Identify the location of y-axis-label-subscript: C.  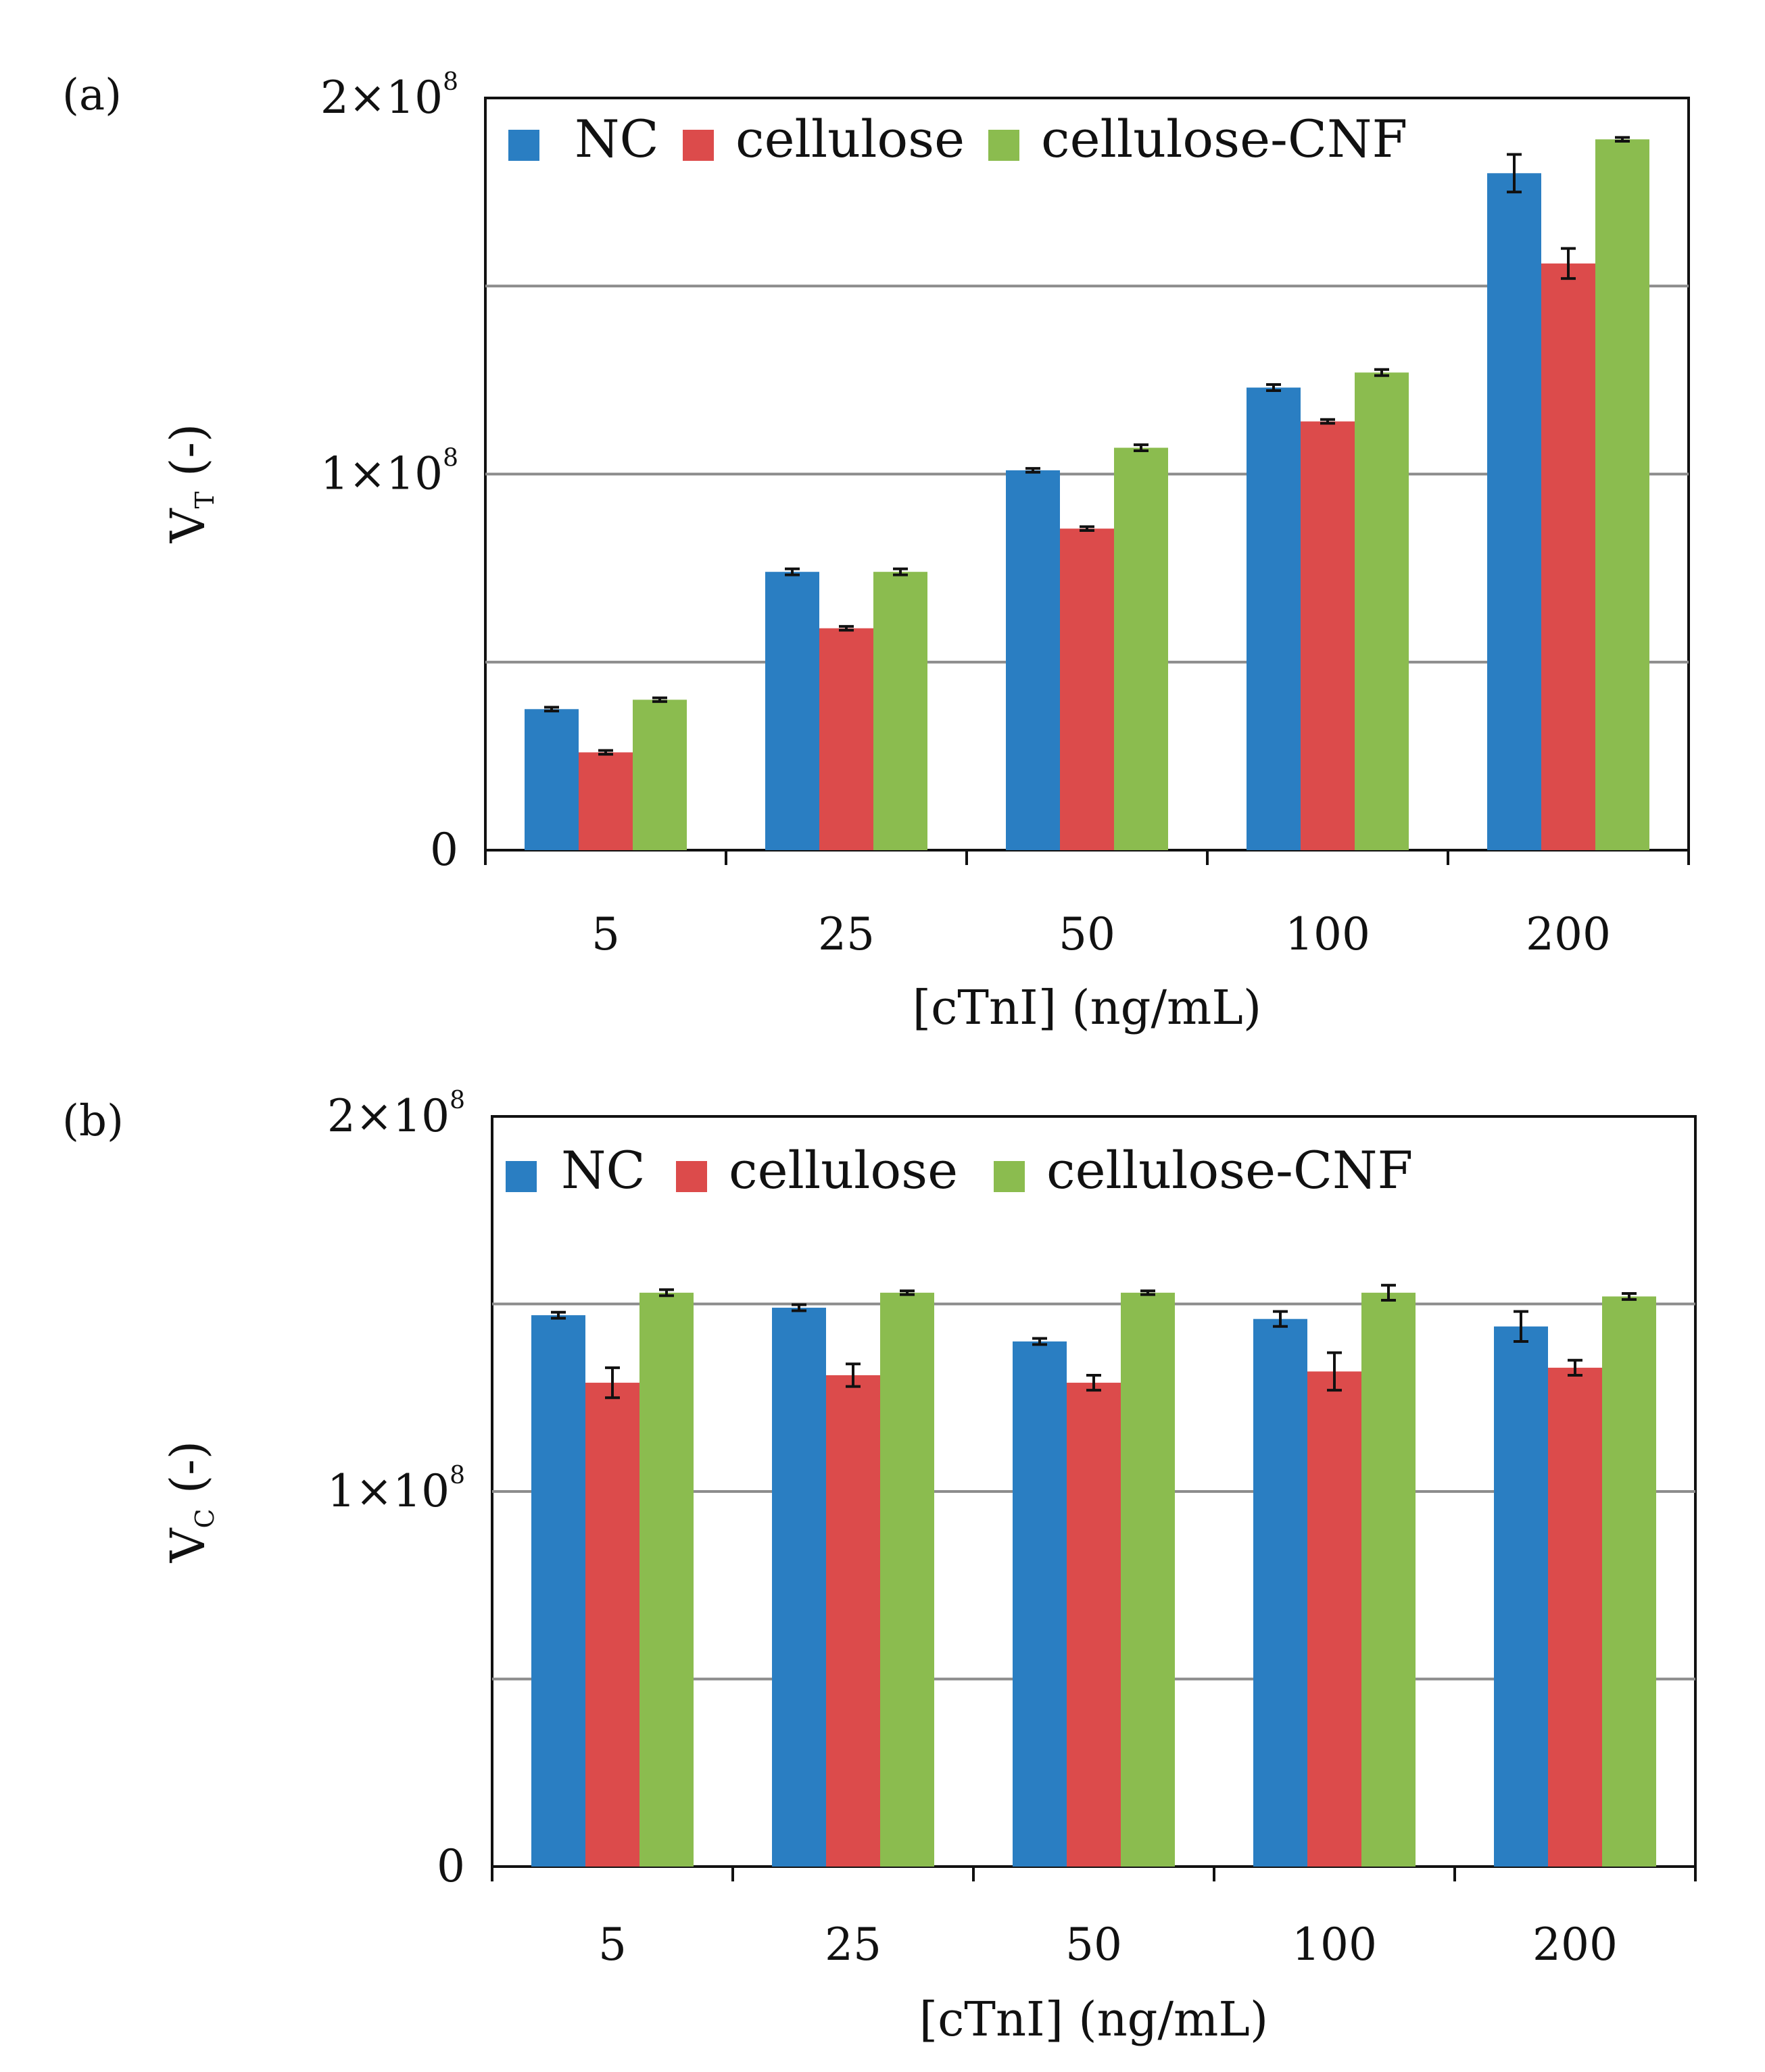
(205, 1518).